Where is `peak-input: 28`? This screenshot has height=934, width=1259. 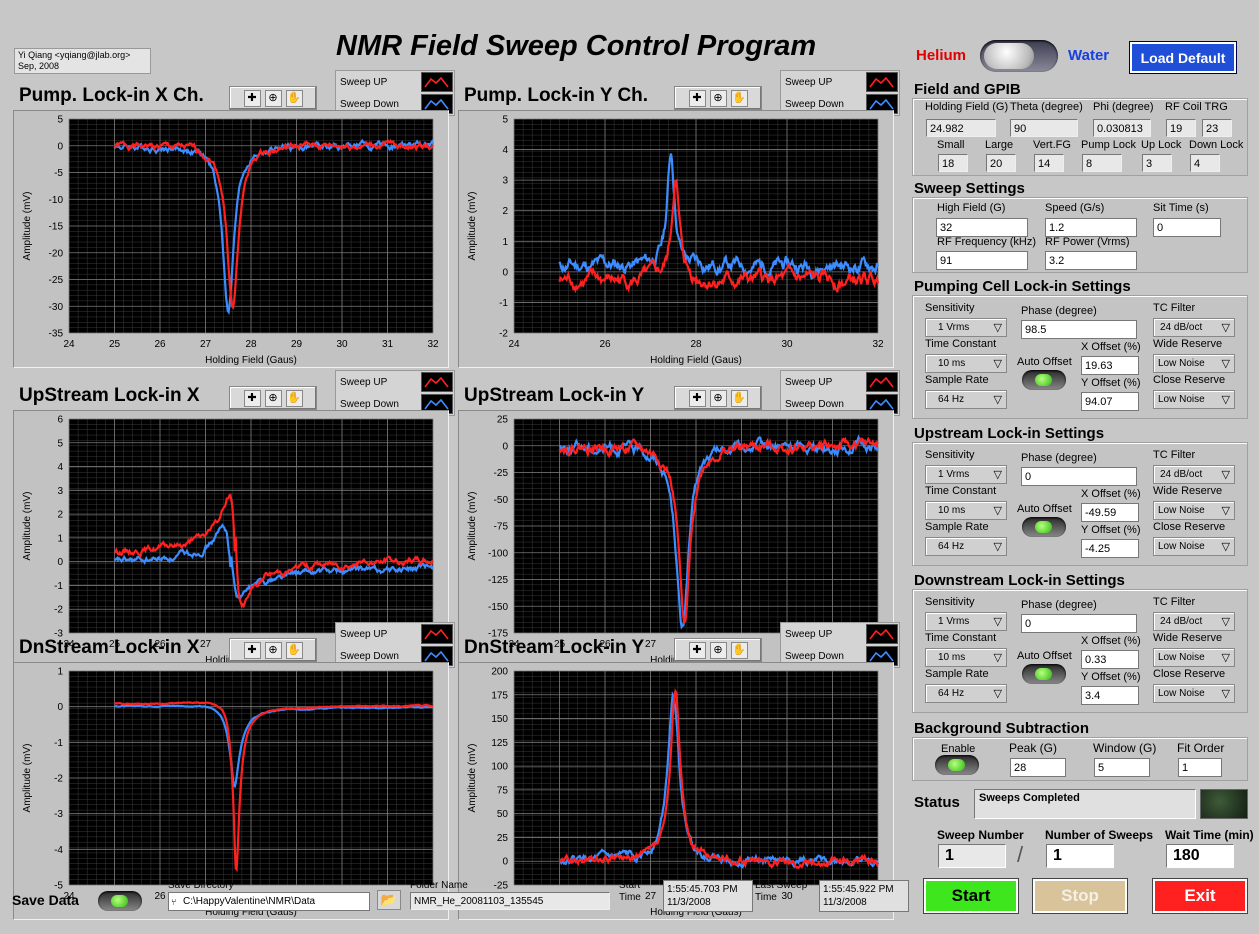 peak-input: 28 is located at coordinates (1038, 767).